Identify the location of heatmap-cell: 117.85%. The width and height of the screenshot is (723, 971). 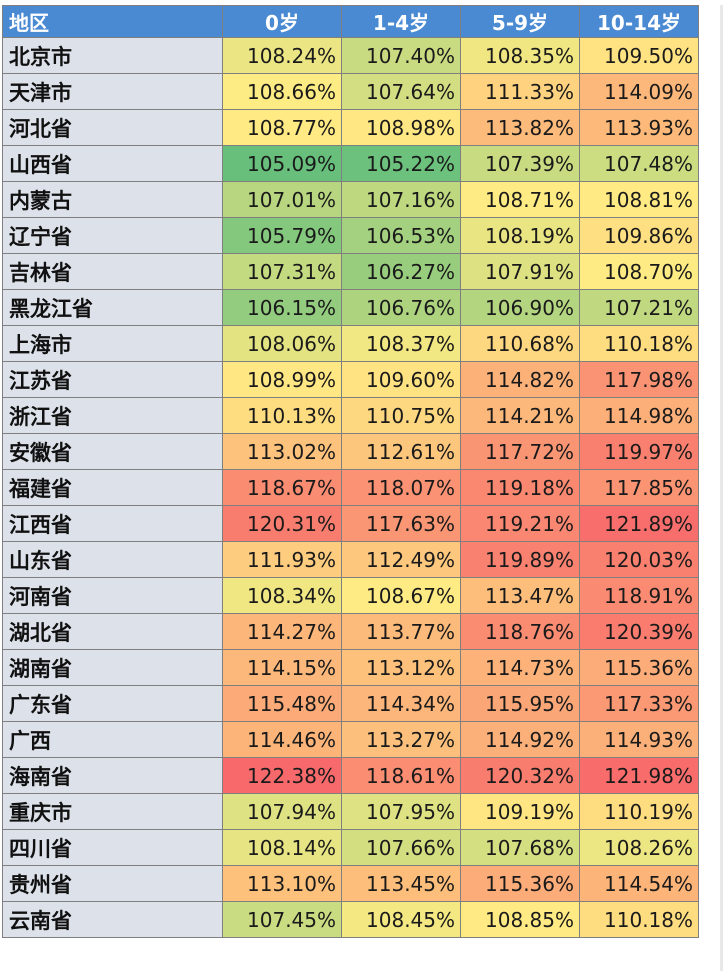
(639, 487).